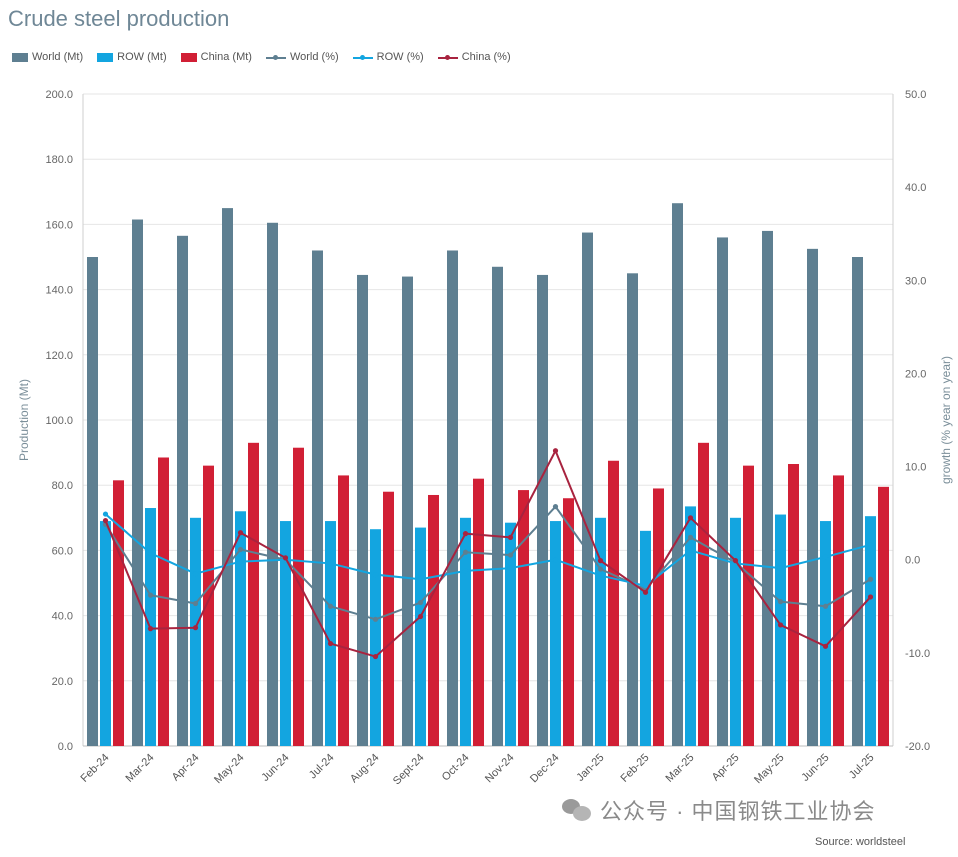  Describe the element at coordinates (229, 769) in the screenshot. I see `x-tick-label: May-24` at that location.